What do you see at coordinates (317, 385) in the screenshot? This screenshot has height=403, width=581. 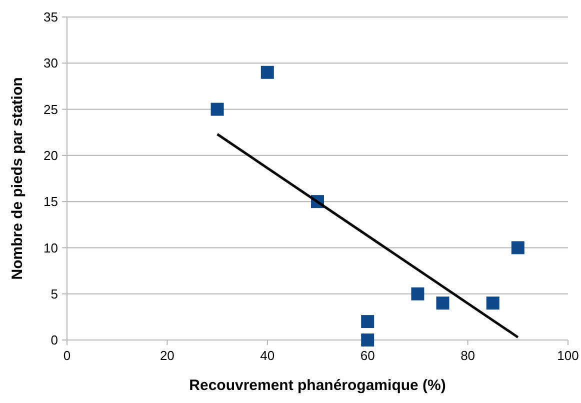 I see `x-axis-title: Recouvrement phanérogamique (%)` at bounding box center [317, 385].